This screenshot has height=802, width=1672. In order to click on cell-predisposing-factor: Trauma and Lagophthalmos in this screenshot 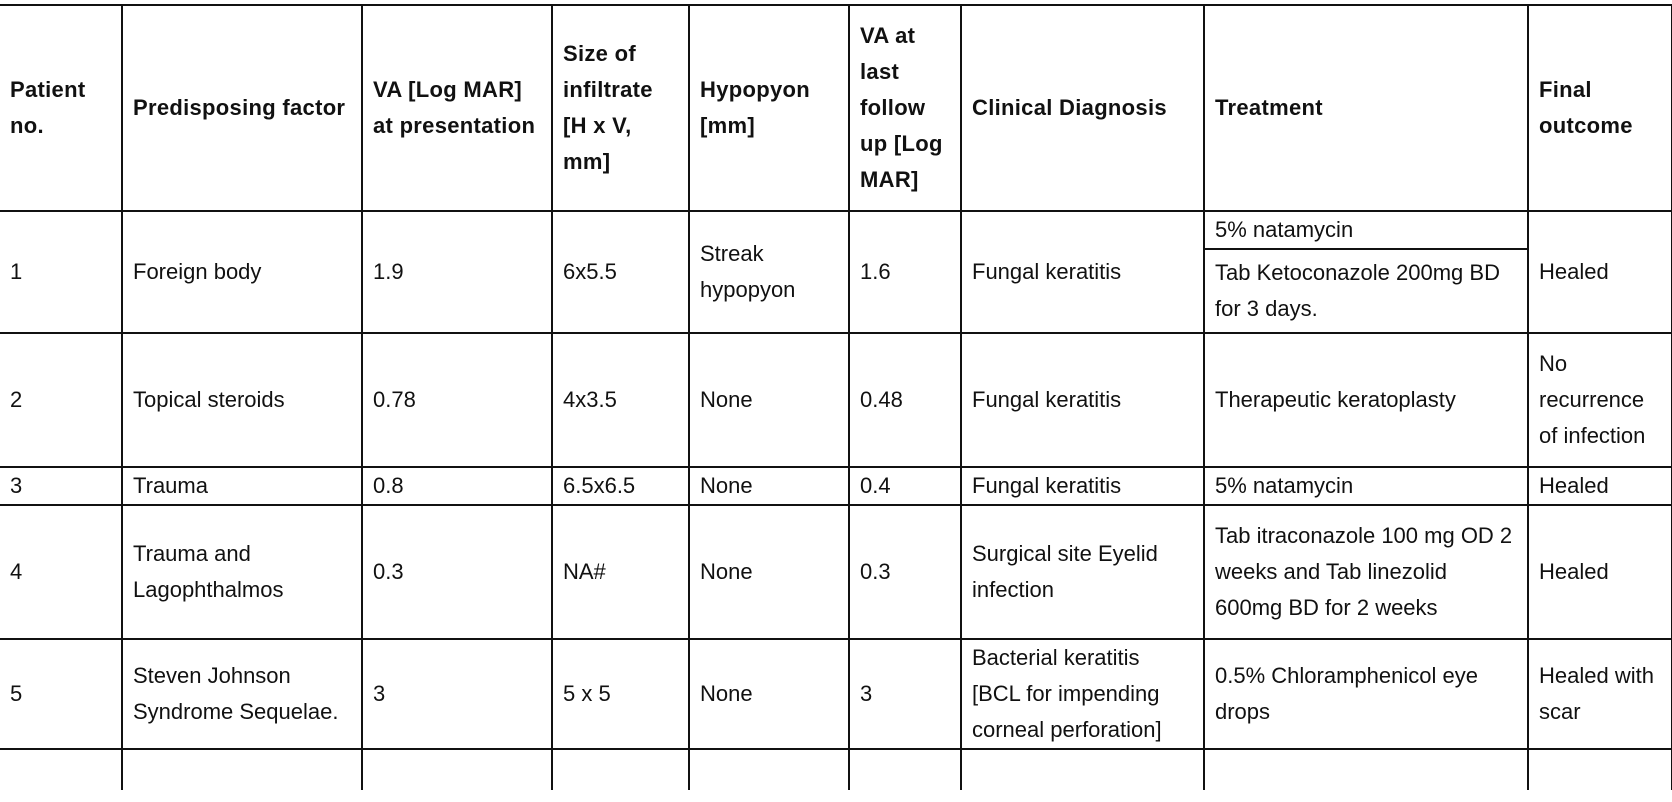, I will do `click(242, 572)`.